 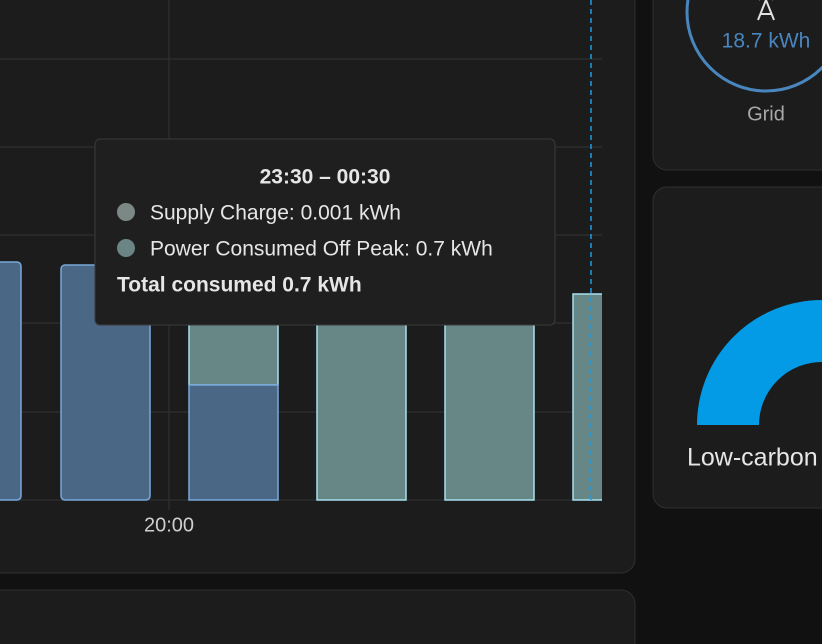 I want to click on tooltip-row: Power Consumed Off Peak: 0.7 kWh, so click(x=321, y=249).